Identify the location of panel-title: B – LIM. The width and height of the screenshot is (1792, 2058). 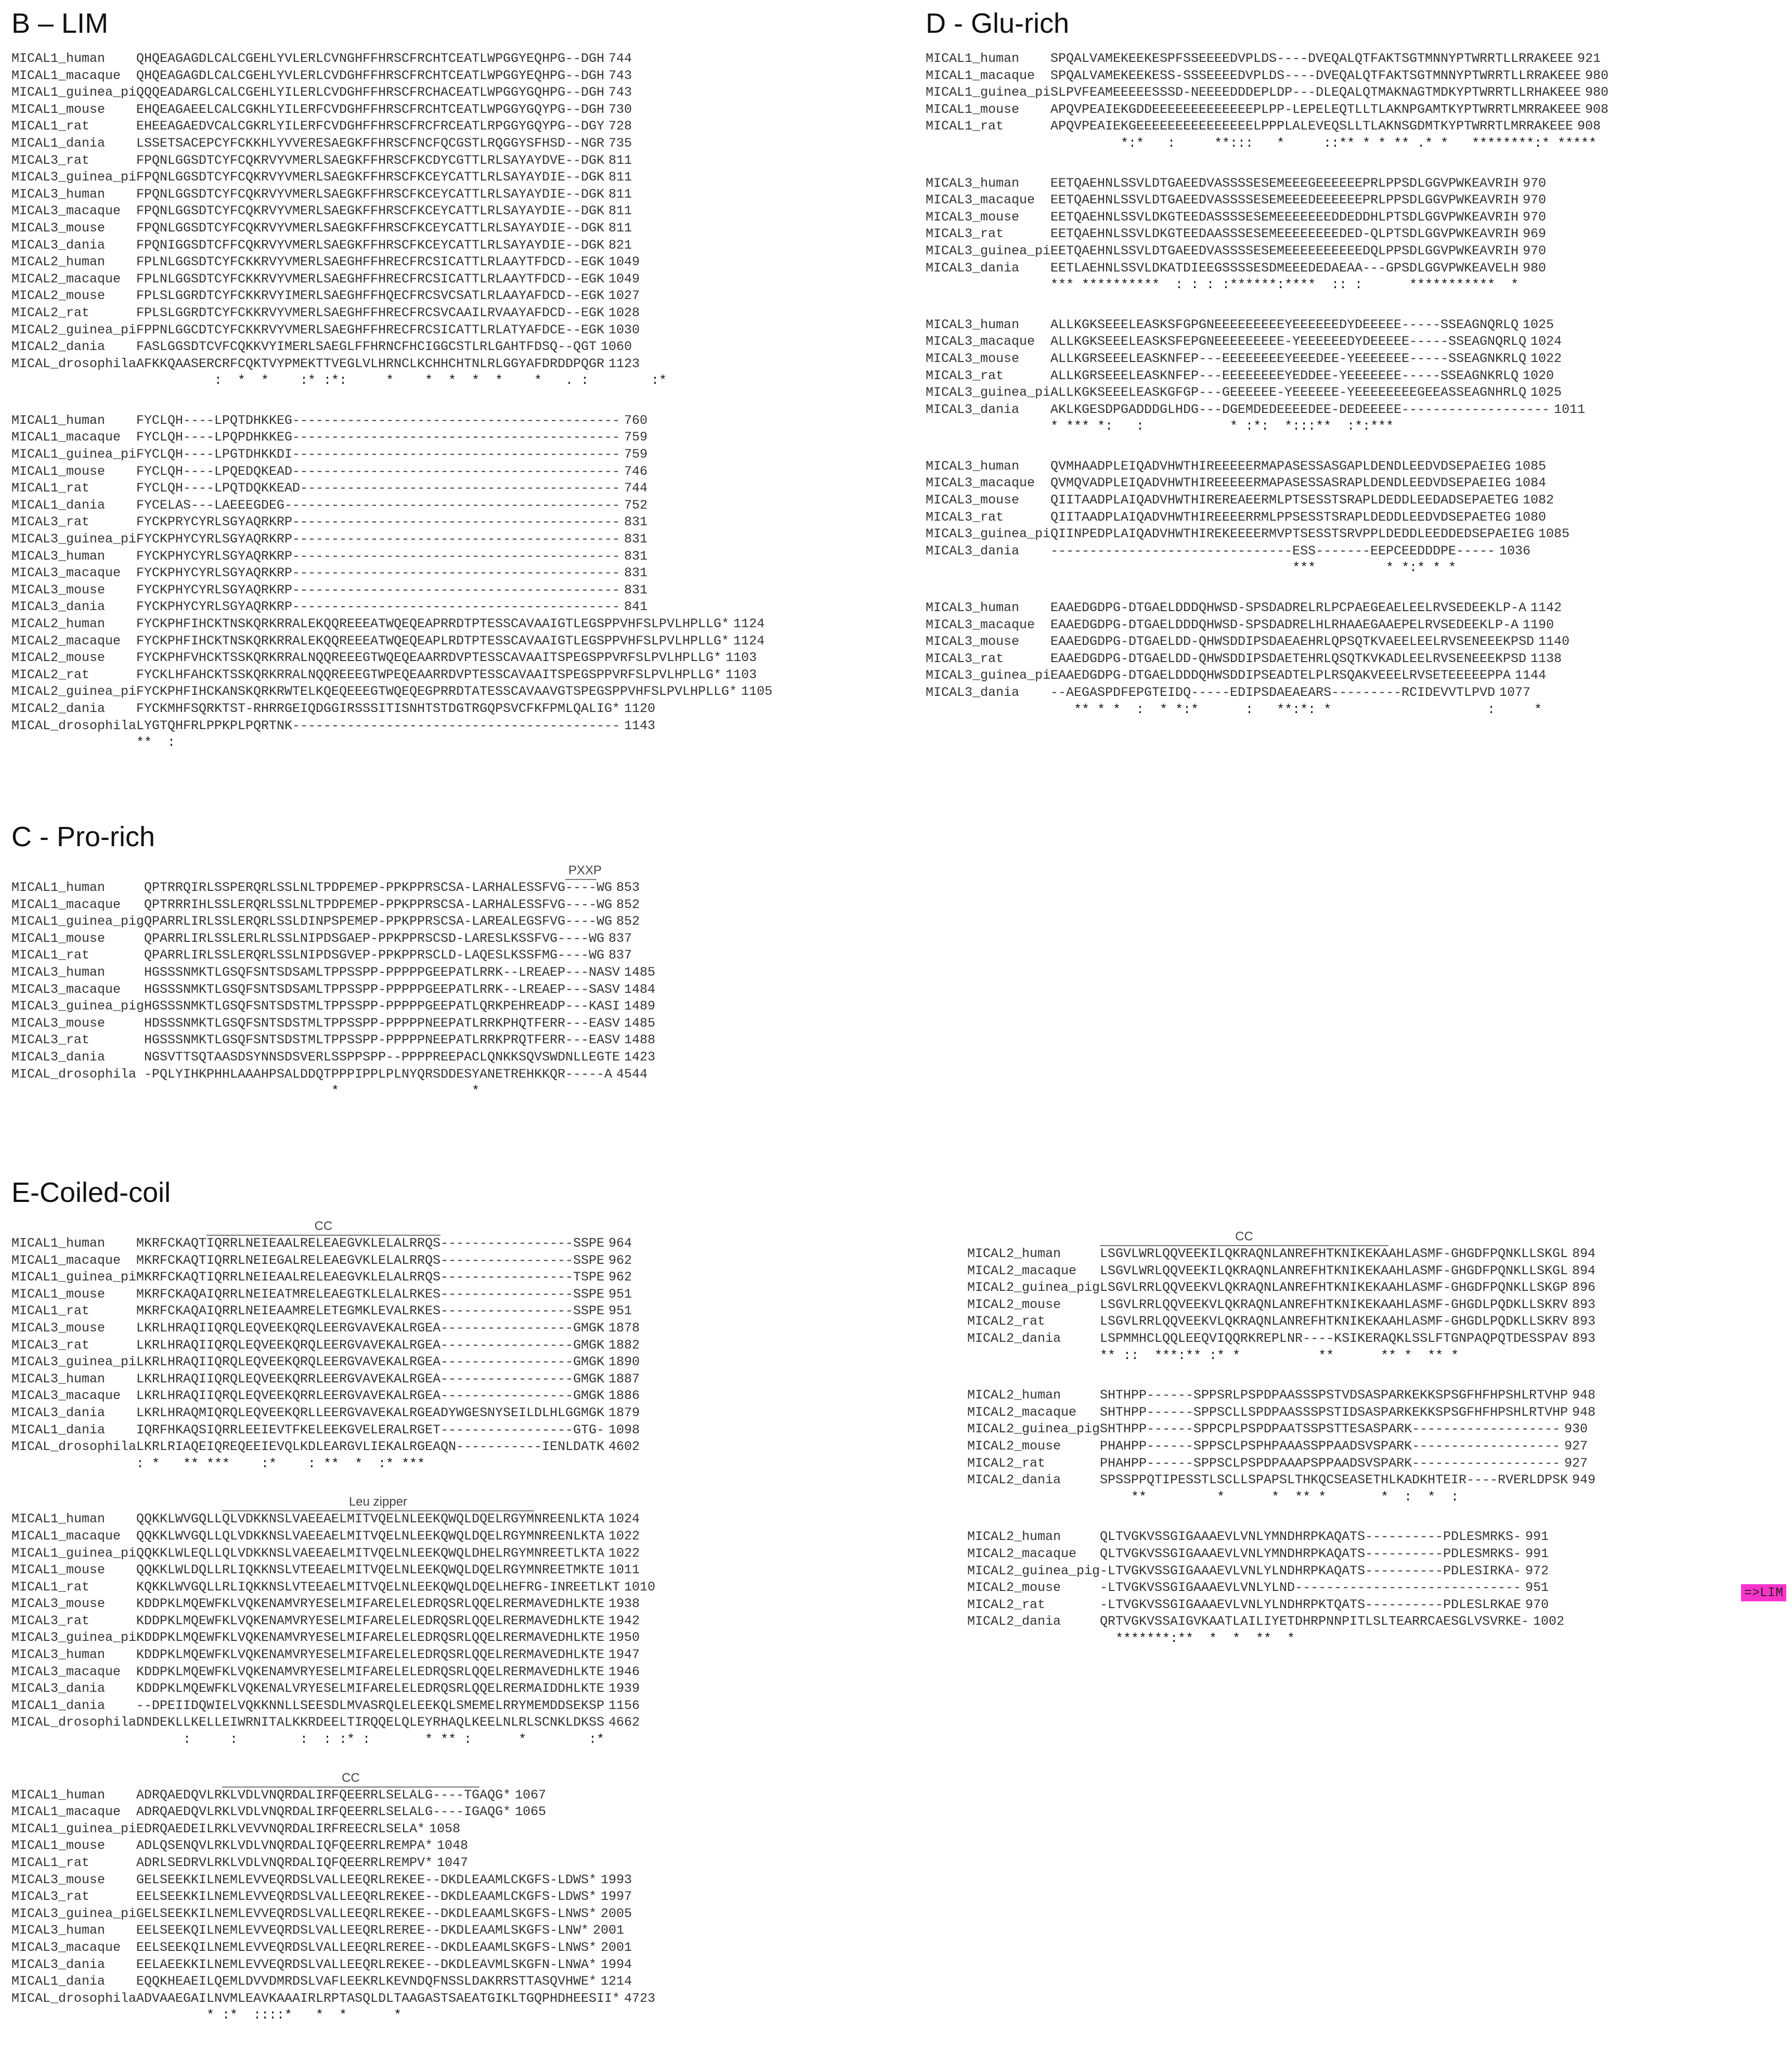
(60, 23).